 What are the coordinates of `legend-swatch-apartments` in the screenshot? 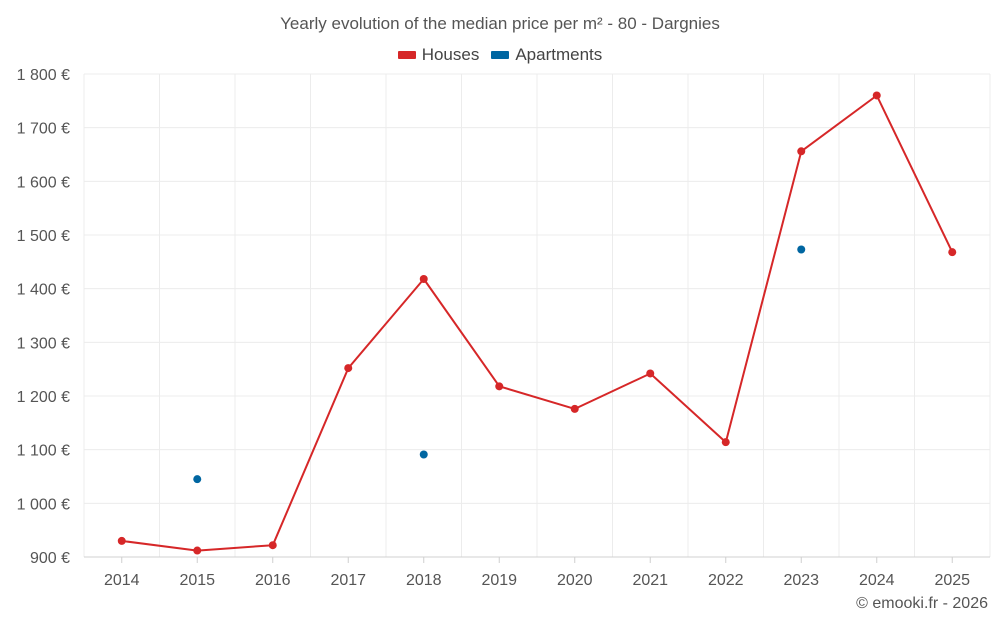 It's located at (500, 55).